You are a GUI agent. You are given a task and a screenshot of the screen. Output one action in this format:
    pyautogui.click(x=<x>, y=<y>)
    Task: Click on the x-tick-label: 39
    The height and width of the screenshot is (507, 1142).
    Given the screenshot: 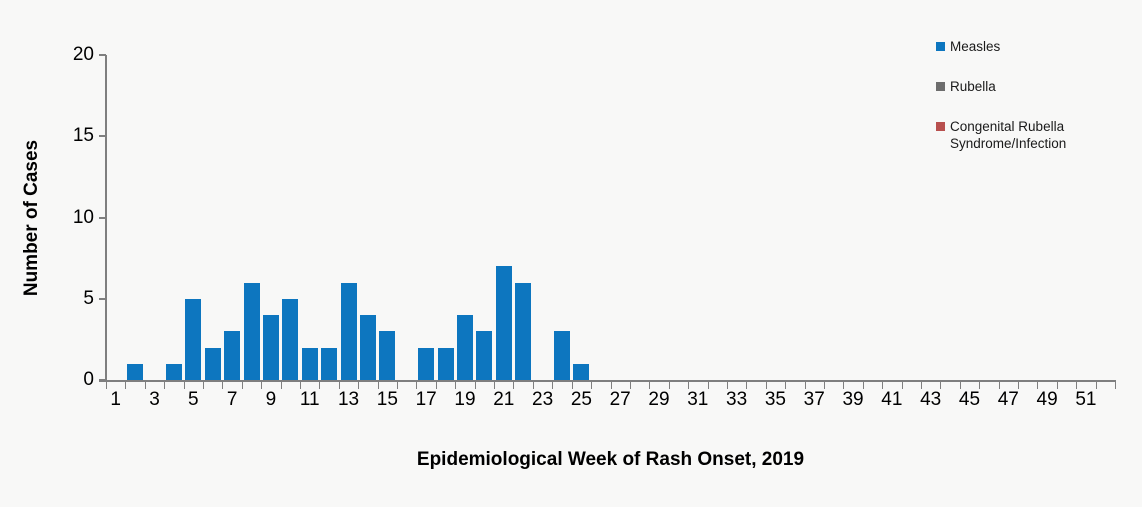 What is the action you would take?
    pyautogui.click(x=853, y=399)
    